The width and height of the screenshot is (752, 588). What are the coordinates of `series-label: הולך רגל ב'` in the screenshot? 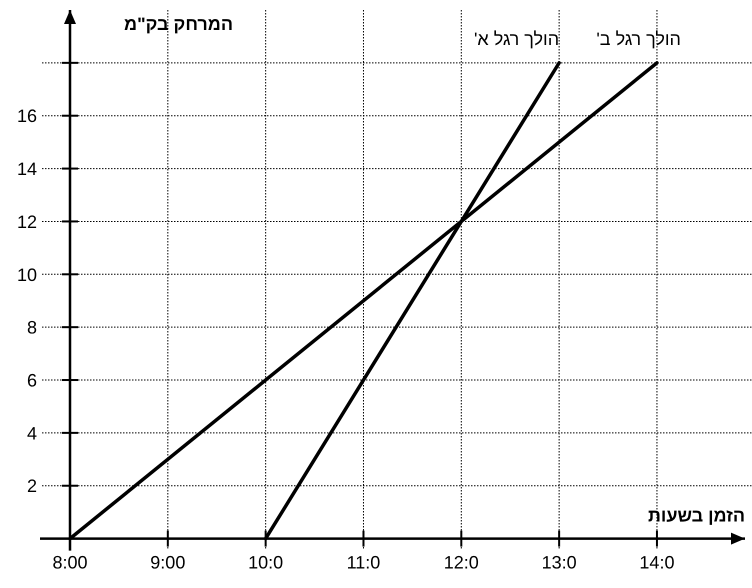 It's located at (638, 38).